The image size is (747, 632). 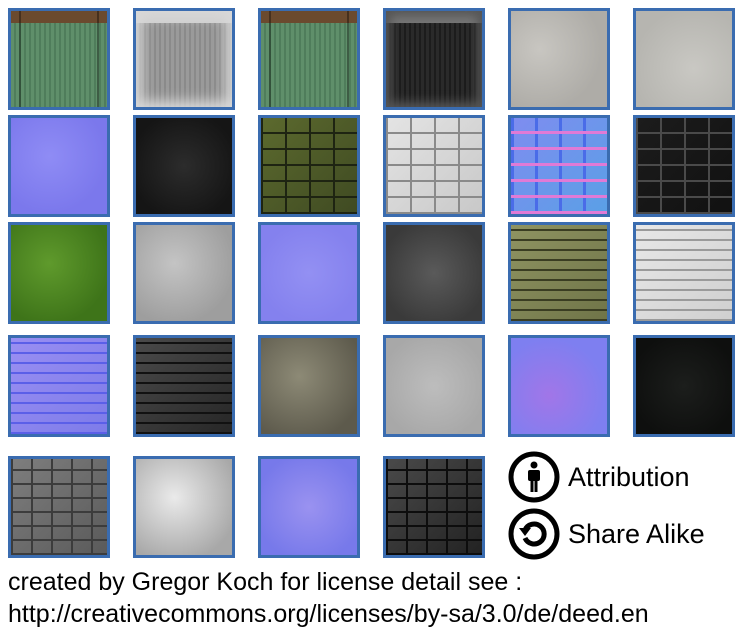 I want to click on texture-tile-normal-map-smooth, so click(x=59, y=166).